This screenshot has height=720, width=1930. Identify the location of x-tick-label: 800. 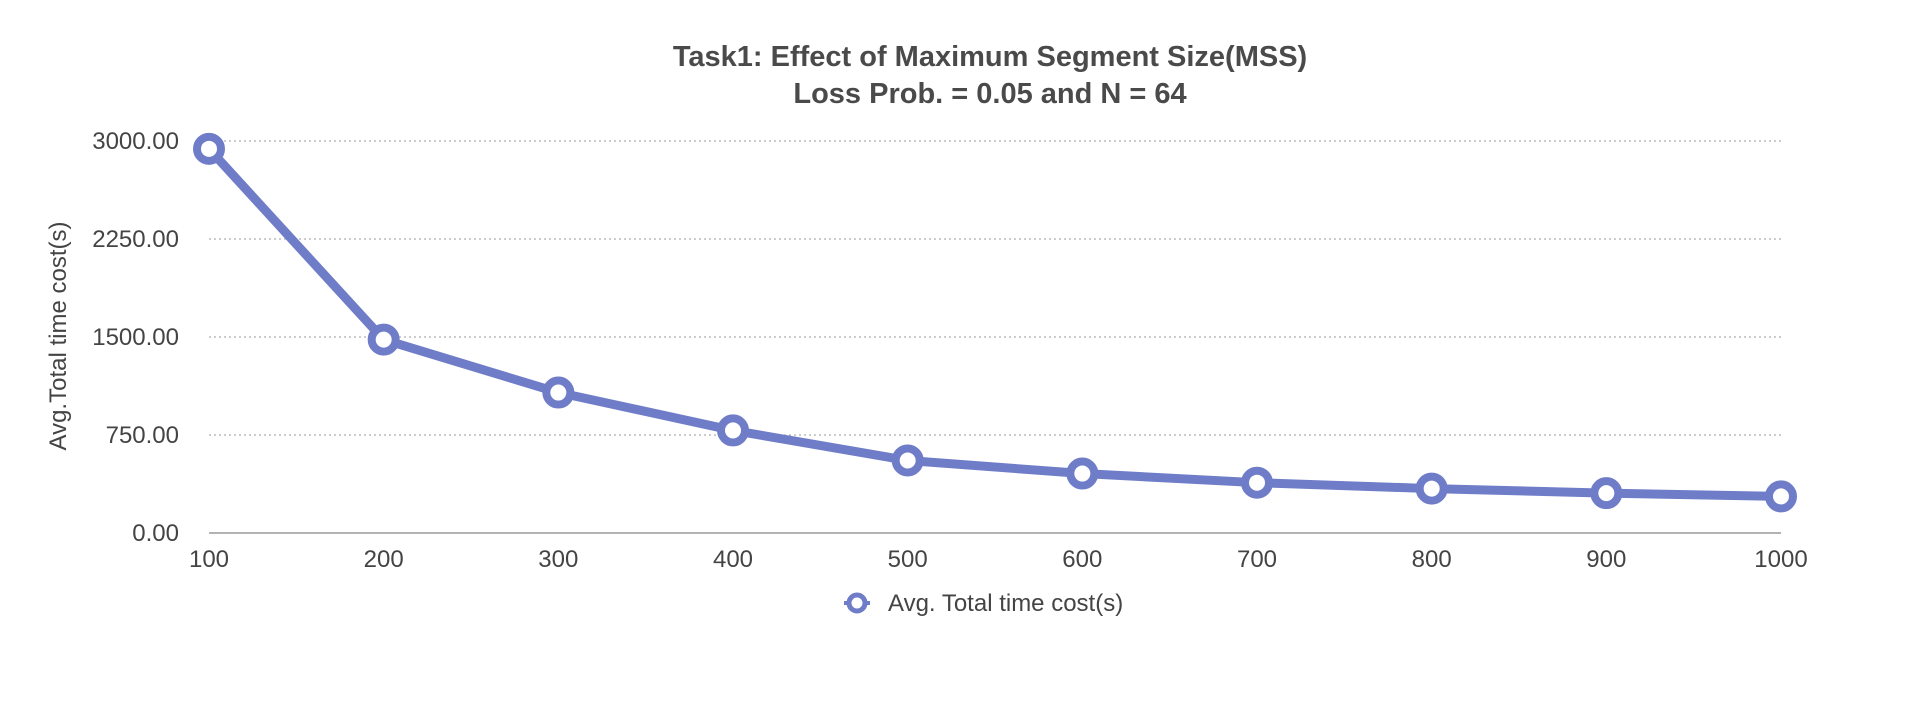
(1432, 559).